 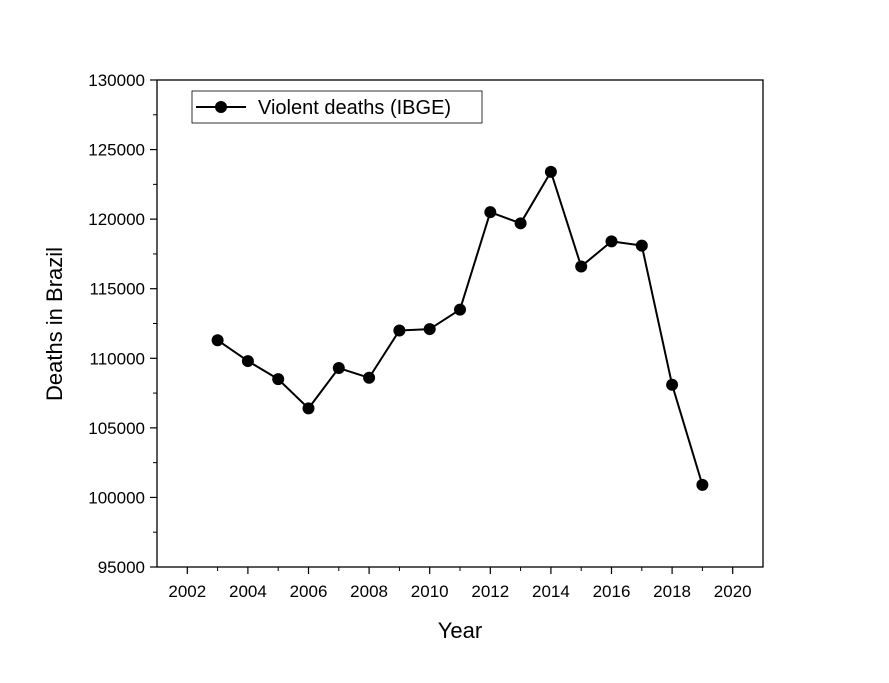 What do you see at coordinates (733, 591) in the screenshot?
I see `x-tick-label: 2020` at bounding box center [733, 591].